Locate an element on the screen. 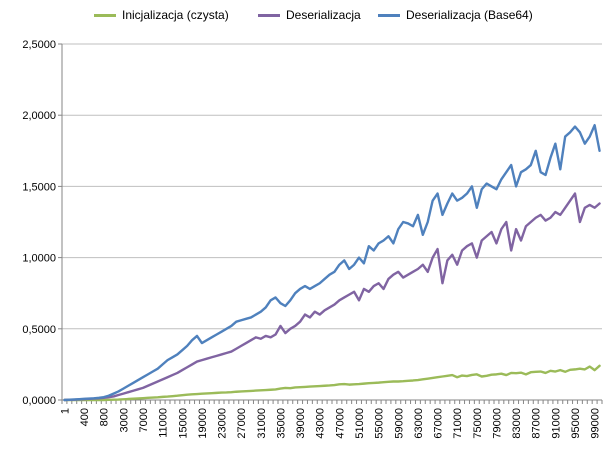 Image resolution: width=616 pixels, height=457 pixels. x-tick-label: 51000 is located at coordinates (360, 423).